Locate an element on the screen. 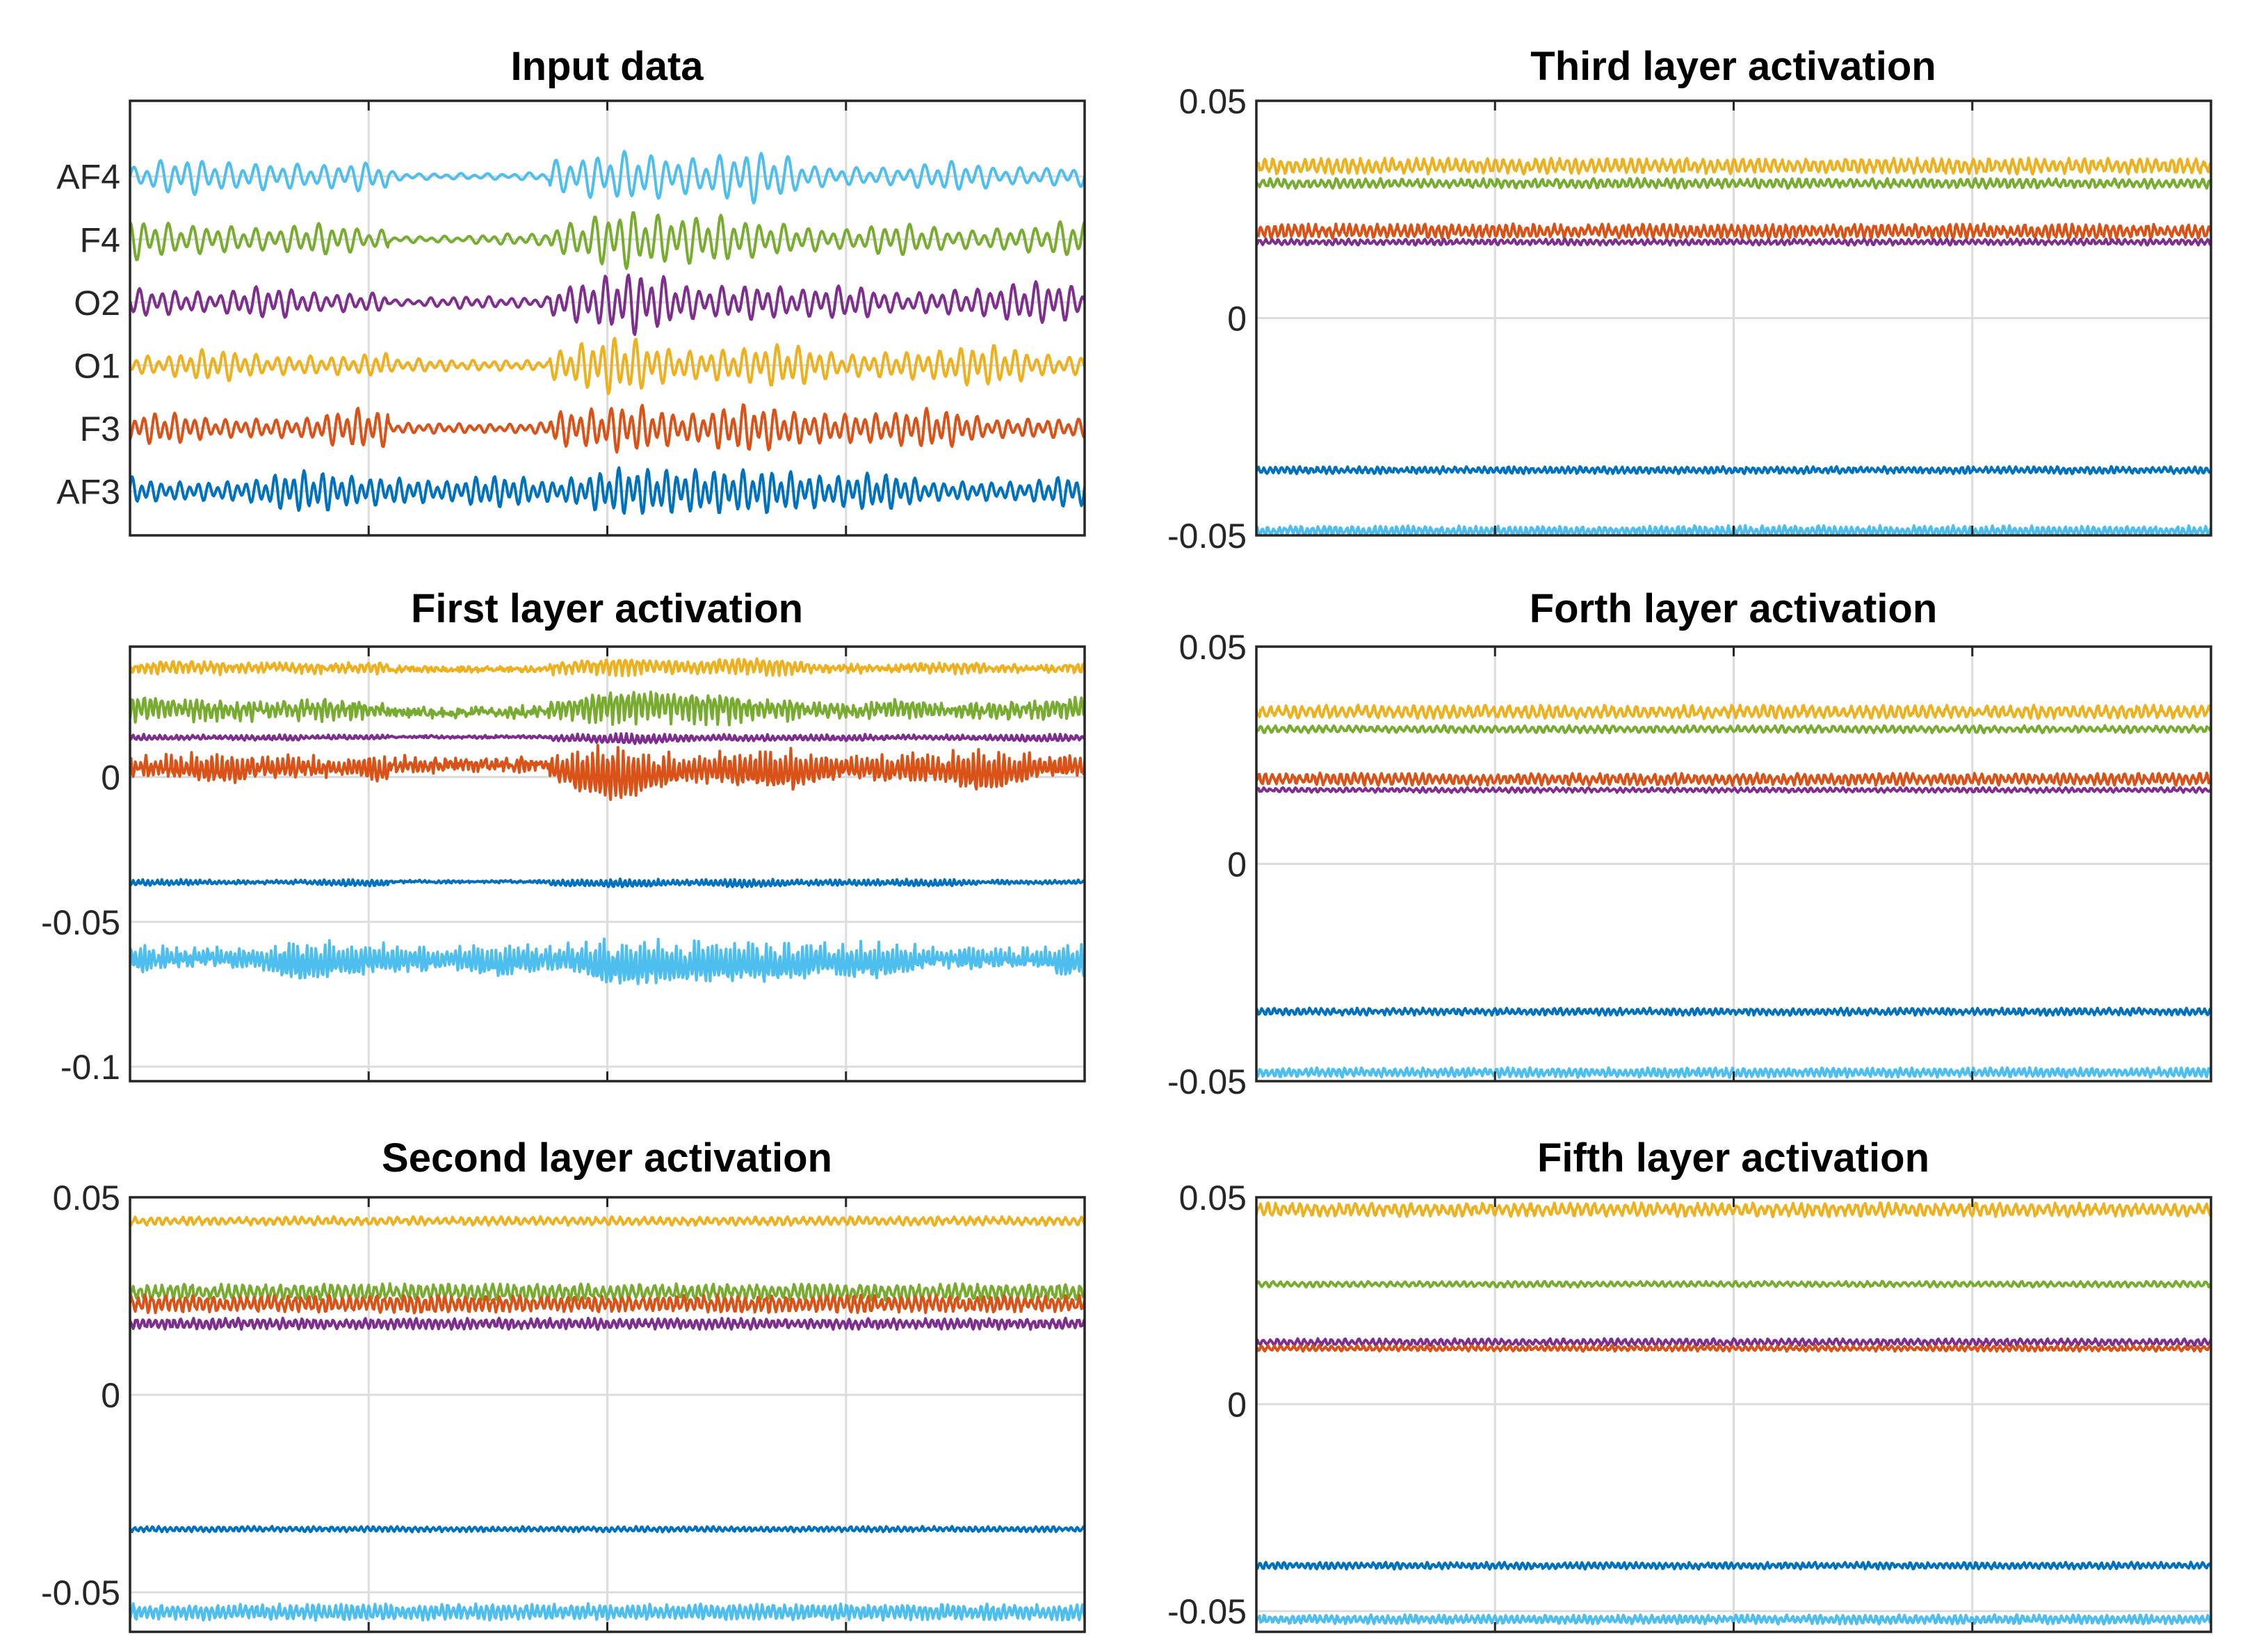  y-tick-label: AF3 is located at coordinates (88, 492).